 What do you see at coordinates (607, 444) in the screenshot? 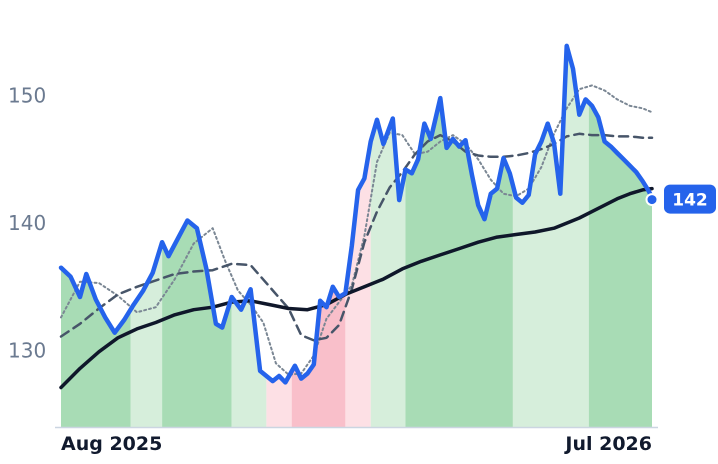
I see `x-tick-label: Jul 2026` at bounding box center [607, 444].